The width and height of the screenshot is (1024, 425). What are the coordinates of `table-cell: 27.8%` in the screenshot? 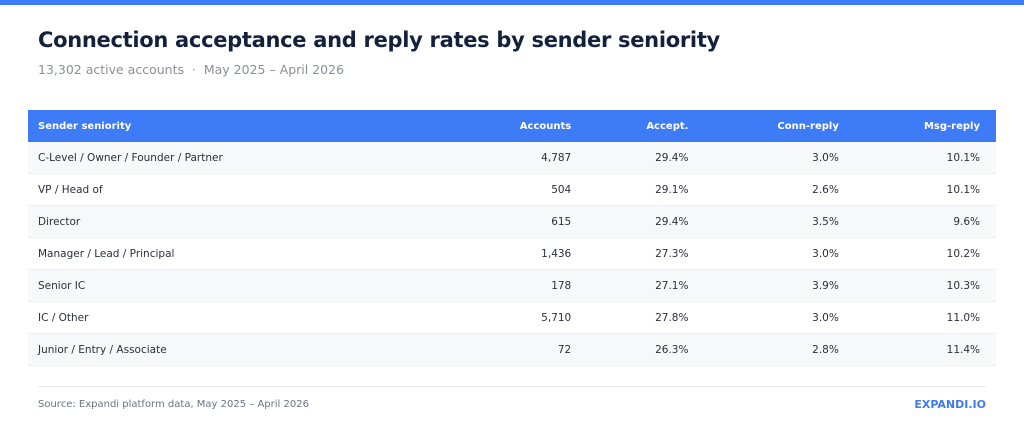 It's located at (646, 317).